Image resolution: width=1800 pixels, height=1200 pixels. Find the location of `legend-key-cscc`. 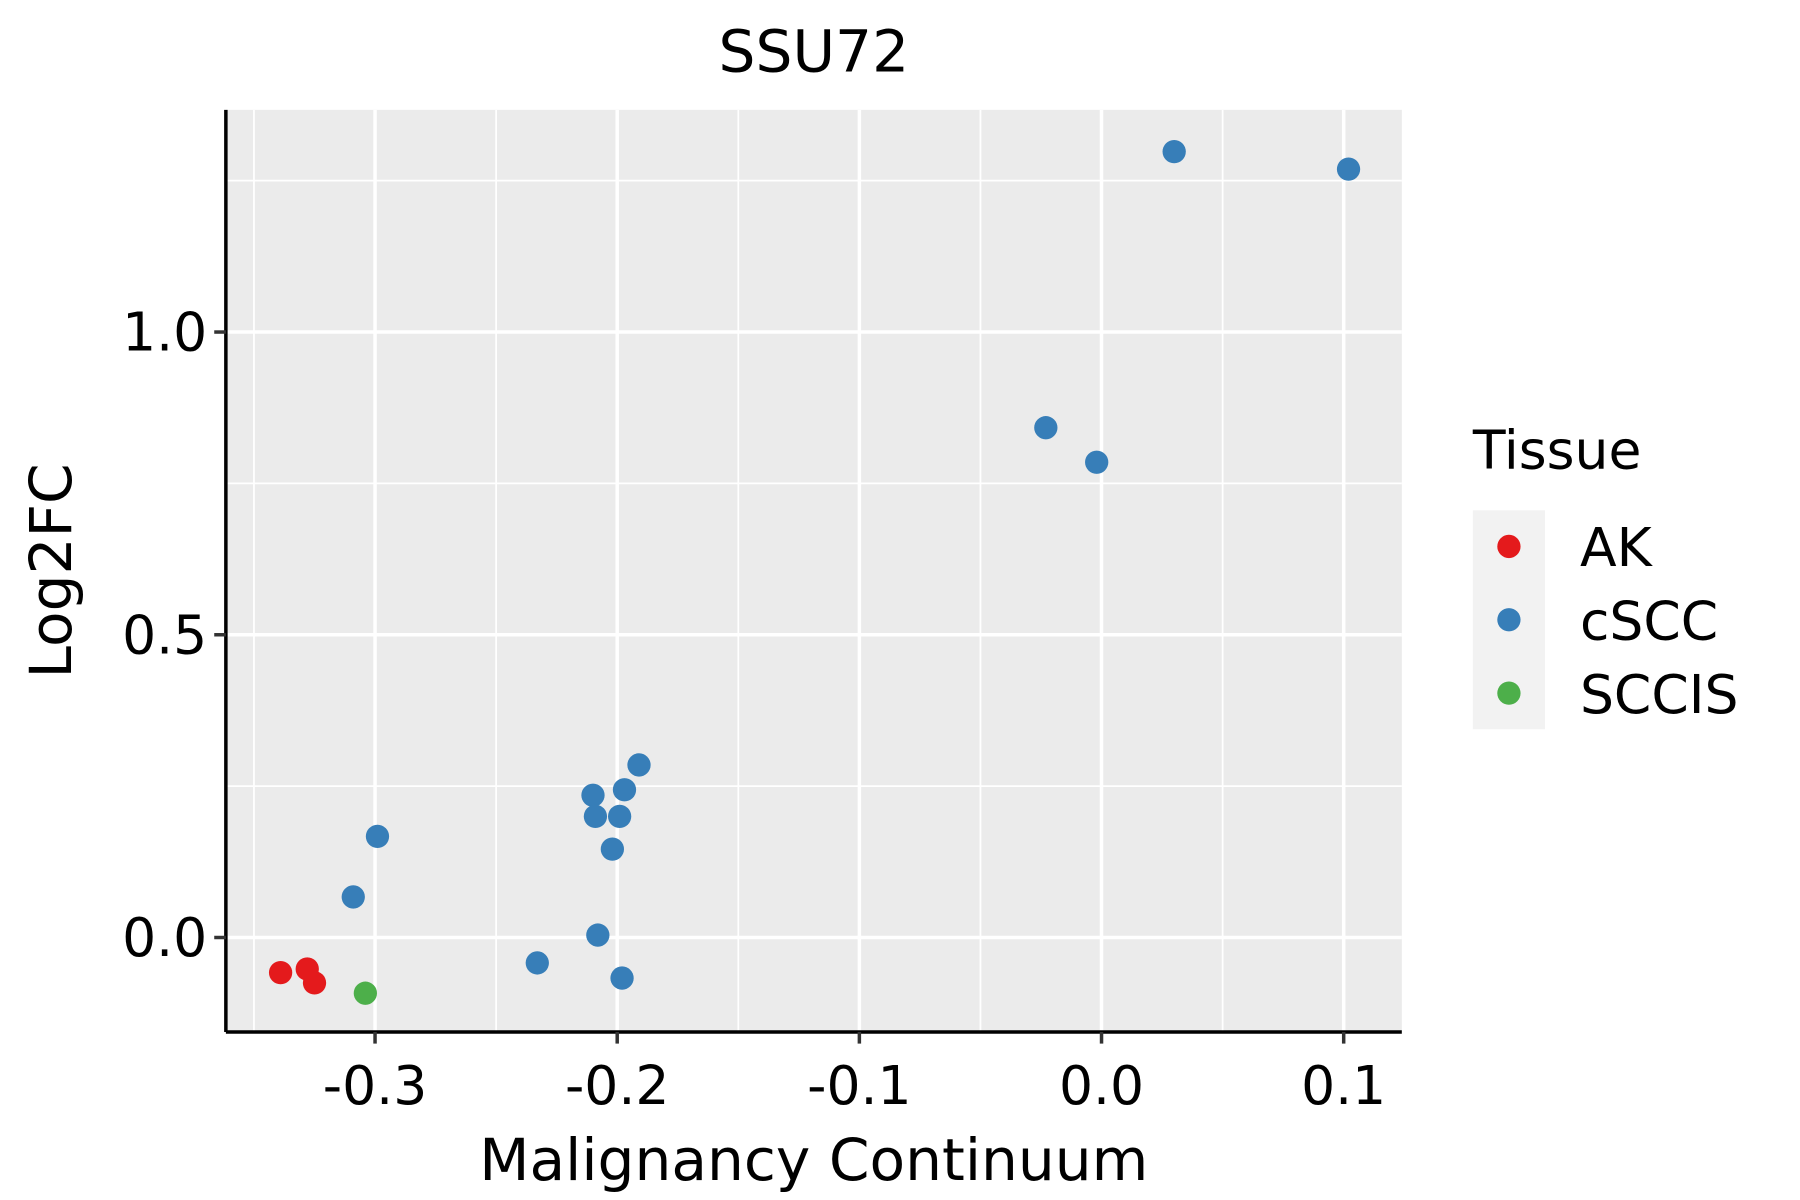

legend-key-cscc is located at coordinates (1509, 620).